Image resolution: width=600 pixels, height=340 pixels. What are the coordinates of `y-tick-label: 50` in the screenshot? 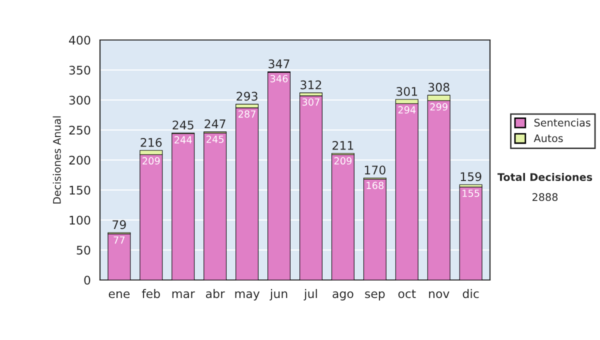 It's located at (83, 250).